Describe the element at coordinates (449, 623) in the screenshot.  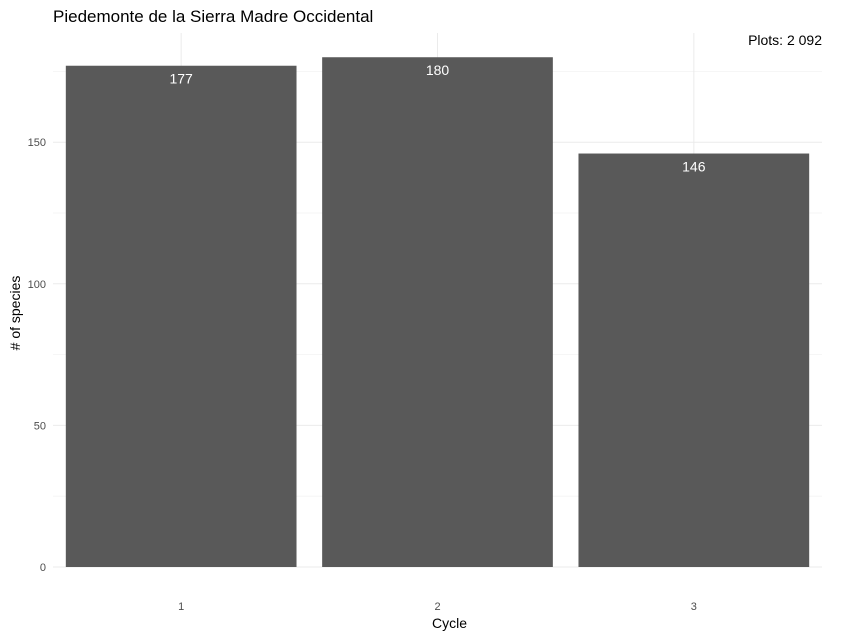
I see `x-axis-label: Cycle` at that location.